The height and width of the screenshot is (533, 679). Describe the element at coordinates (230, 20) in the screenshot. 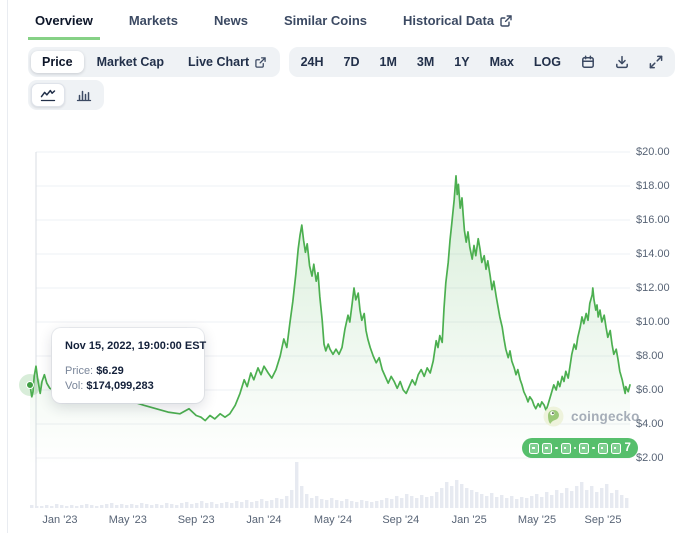

I see `tab-news-label: News` at that location.